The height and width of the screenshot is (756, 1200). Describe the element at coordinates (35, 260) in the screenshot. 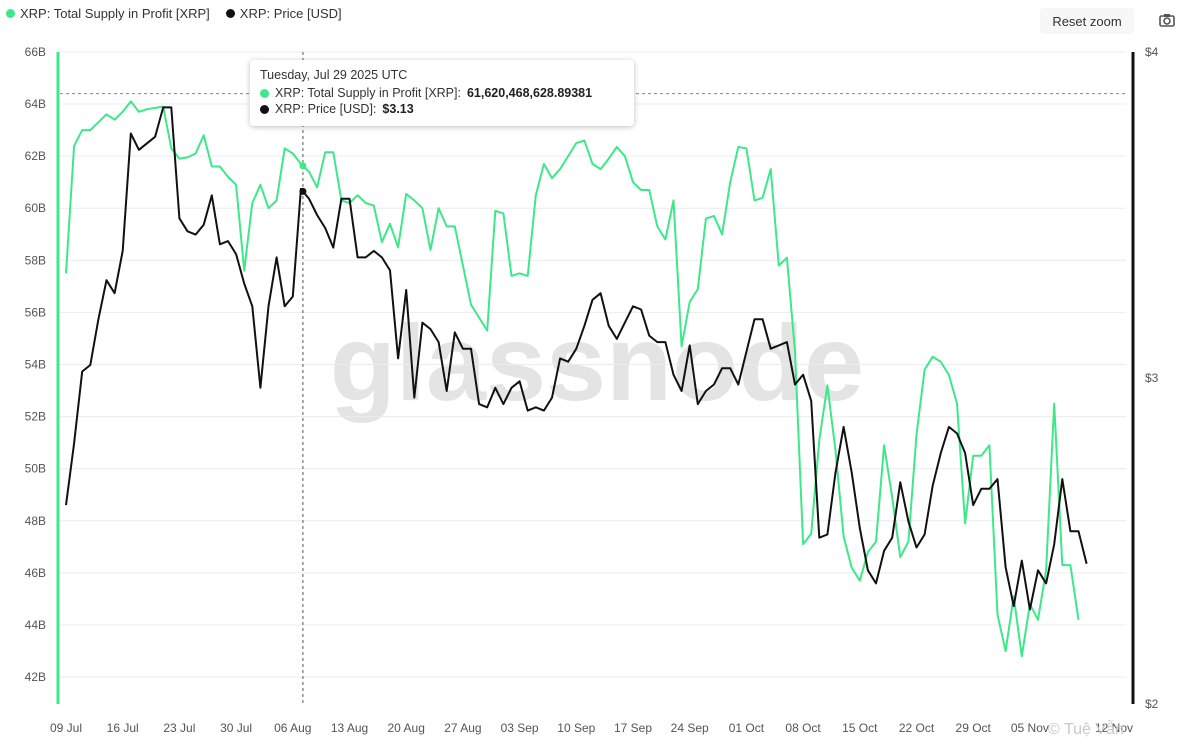

I see `y-left-tick-label: 58B` at that location.